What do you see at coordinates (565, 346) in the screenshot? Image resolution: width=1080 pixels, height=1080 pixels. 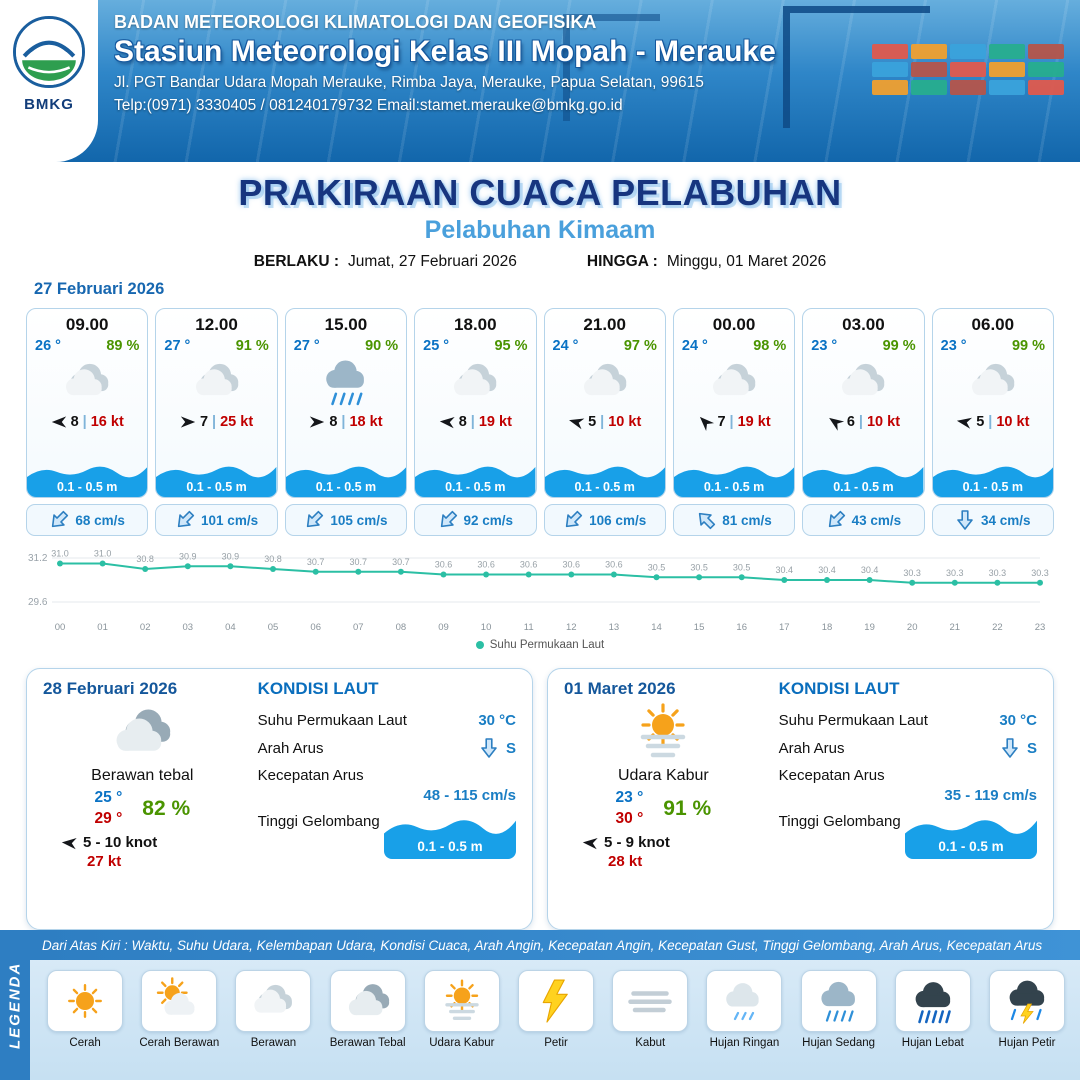 I see `air-temperature: 24 °` at bounding box center [565, 346].